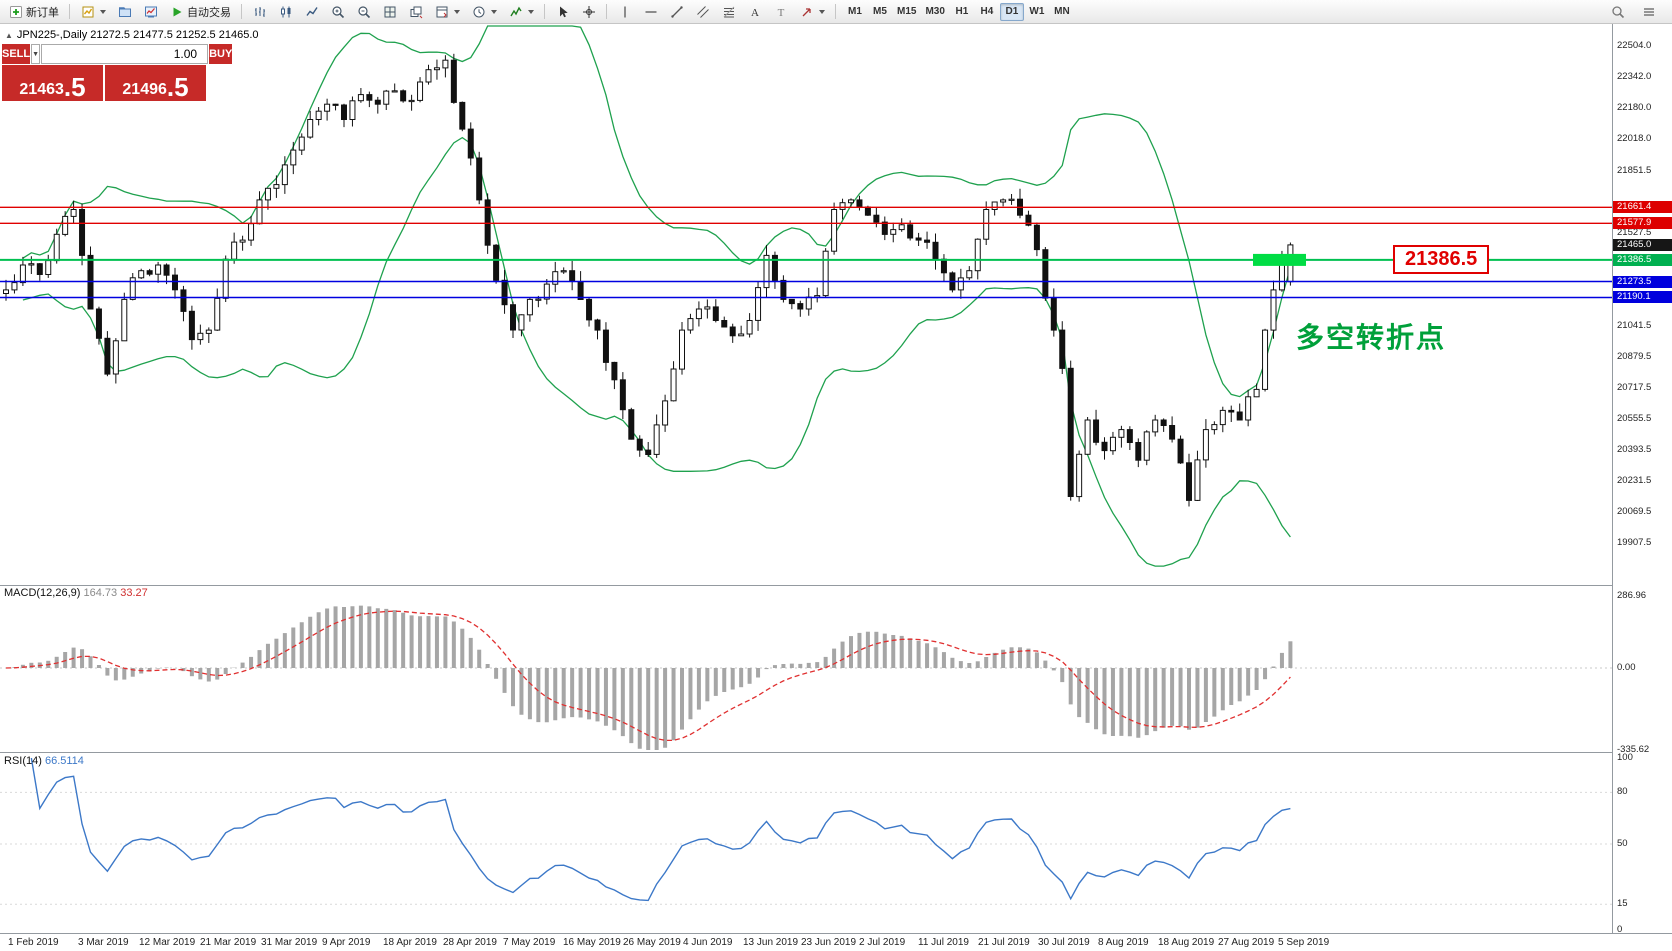 This screenshot has height=951, width=1672. What do you see at coordinates (16, 54) in the screenshot?
I see `sell-button: SELL` at bounding box center [16, 54].